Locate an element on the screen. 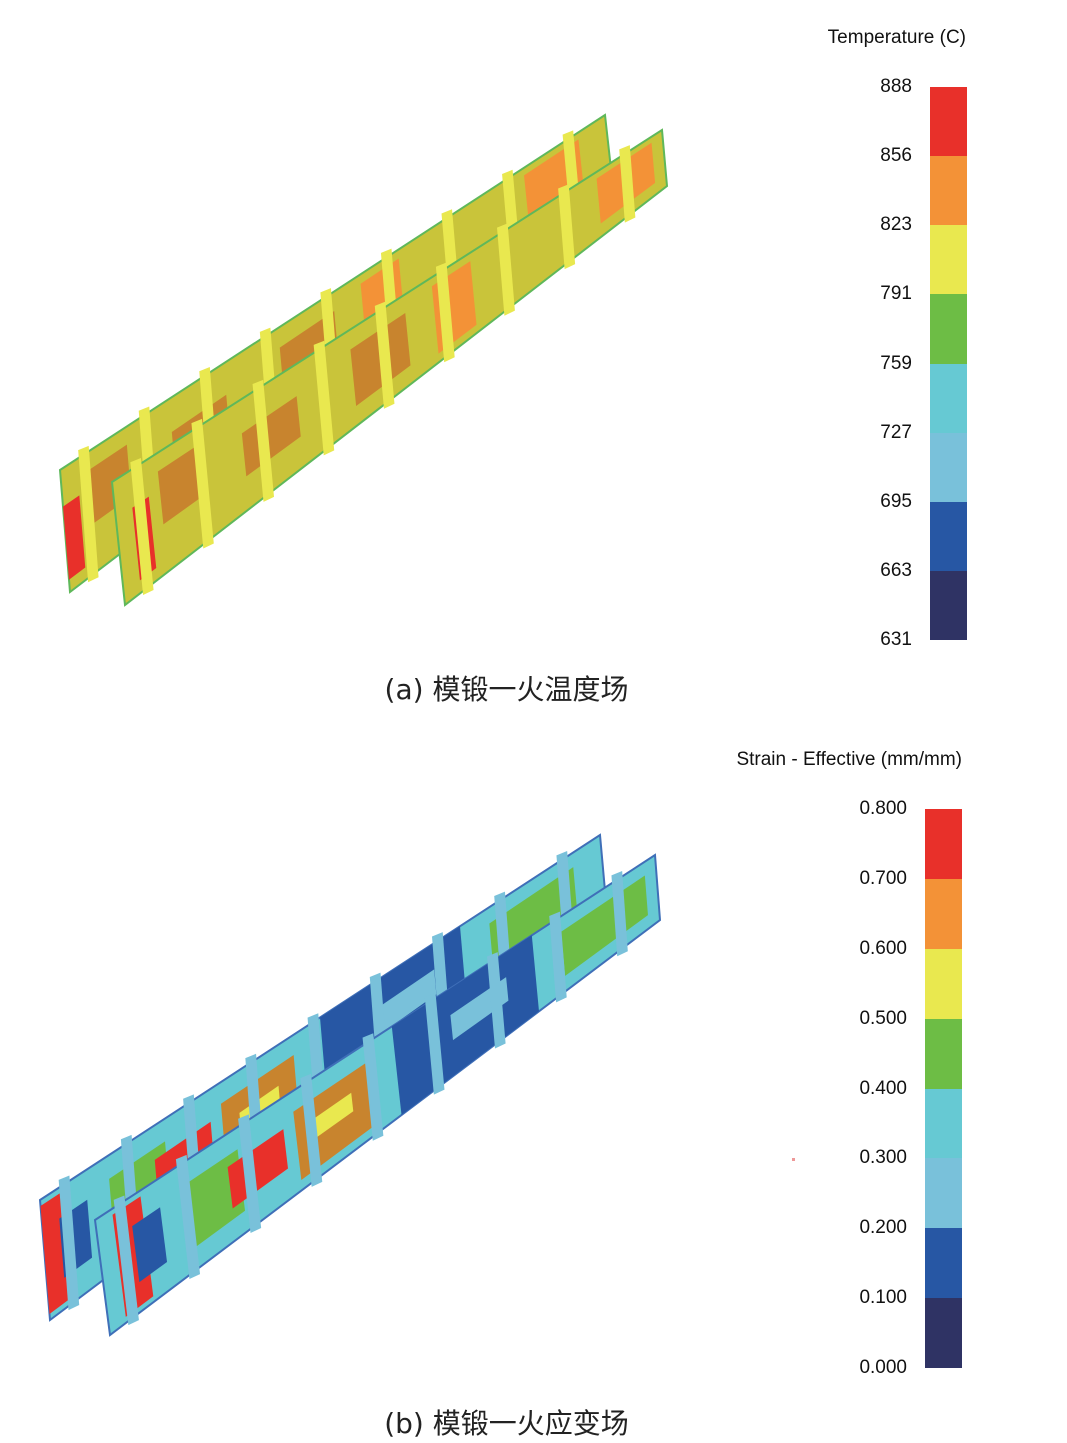 The height and width of the screenshot is (1443, 1067). colorbar-tick-label: 823 is located at coordinates (896, 225).